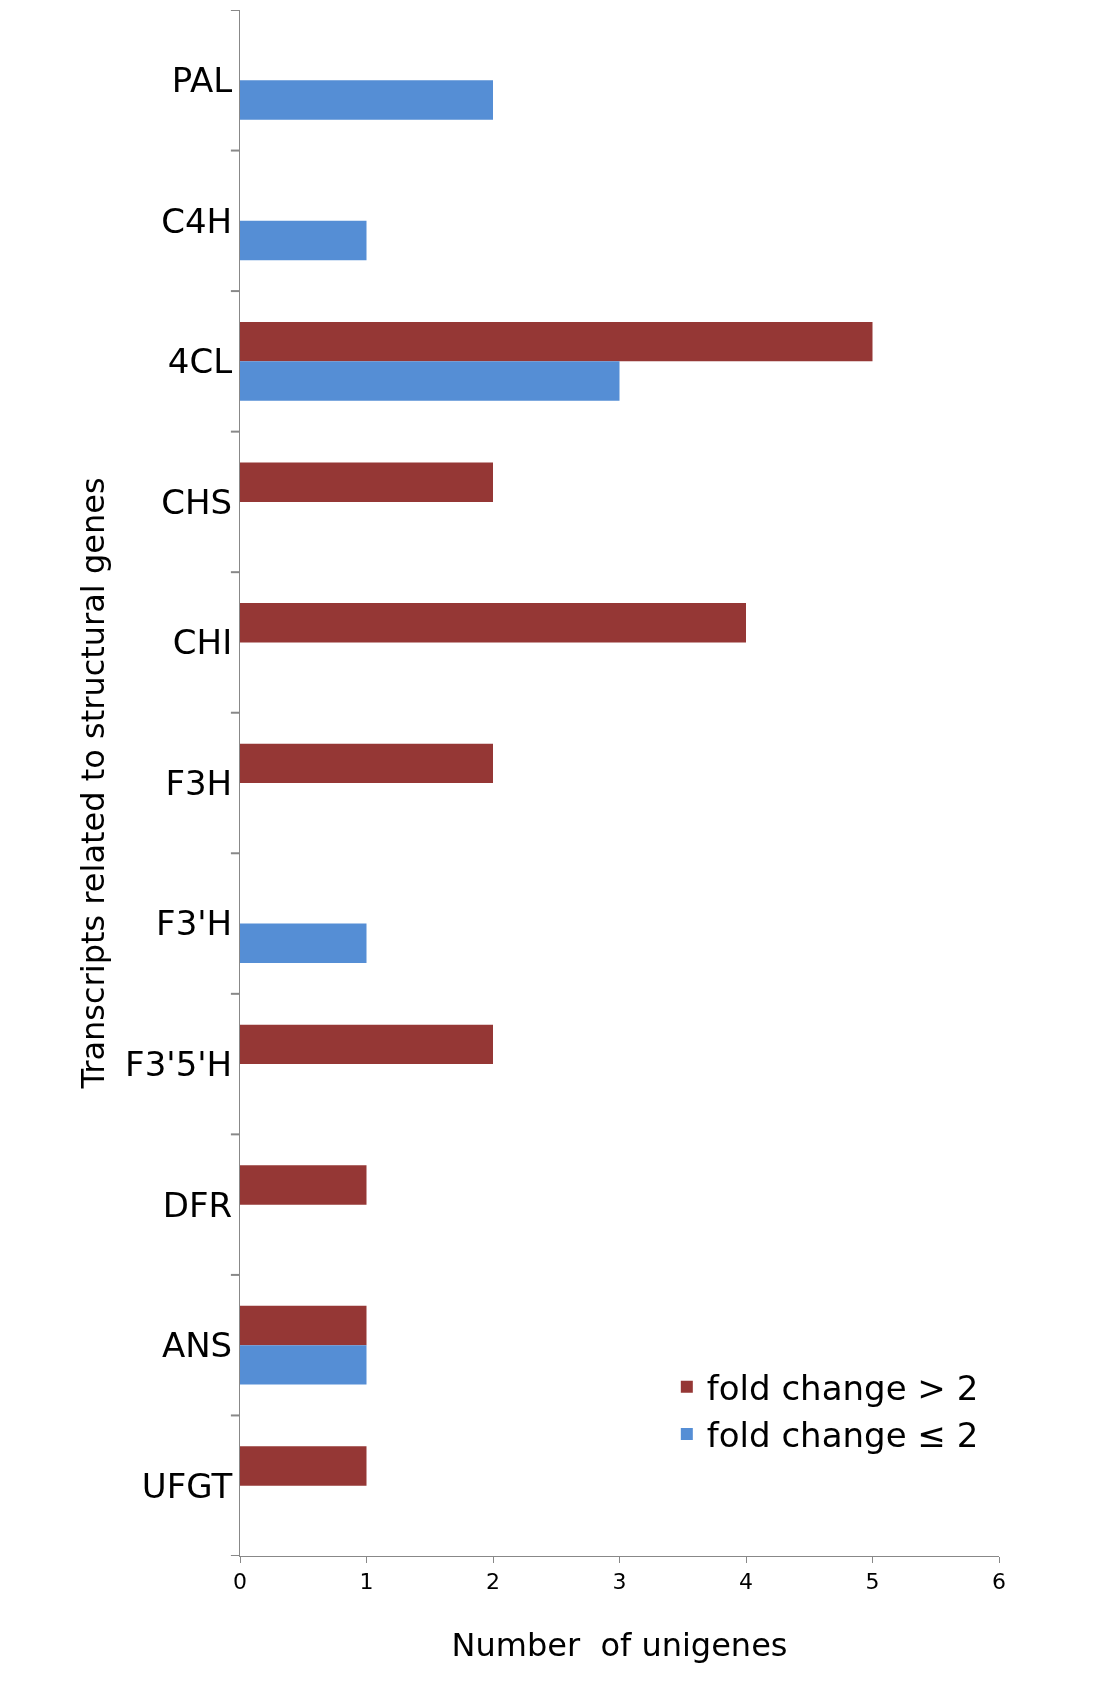 The height and width of the screenshot is (1686, 1109). Describe the element at coordinates (842, 1435) in the screenshot. I see `legend-label: fold change ≤ 2` at that location.